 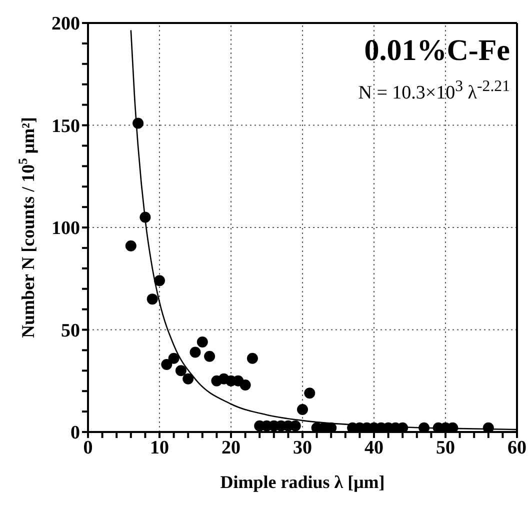 What do you see at coordinates (302, 447) in the screenshot?
I see `x-tick-label: 30` at bounding box center [302, 447].